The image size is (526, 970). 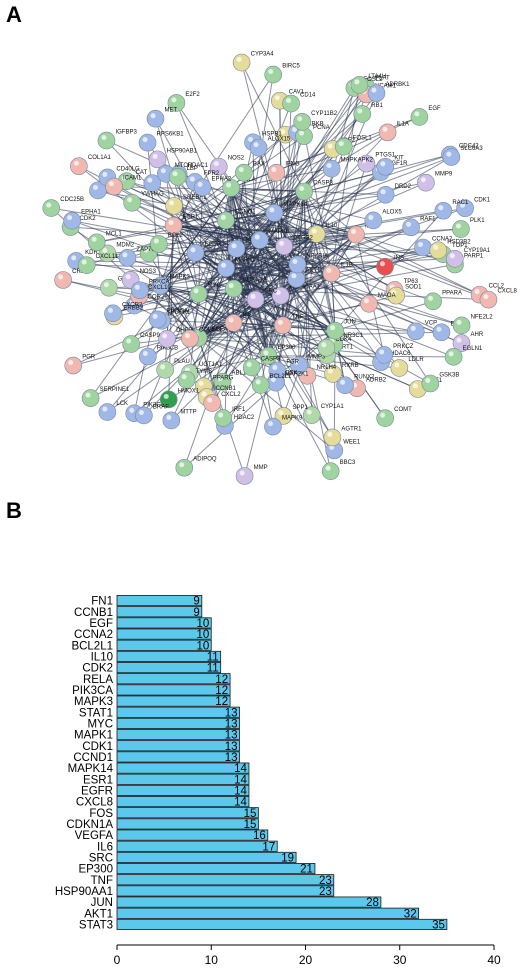 What do you see at coordinates (444, 175) in the screenshot?
I see `node-label: MMP9` at bounding box center [444, 175].